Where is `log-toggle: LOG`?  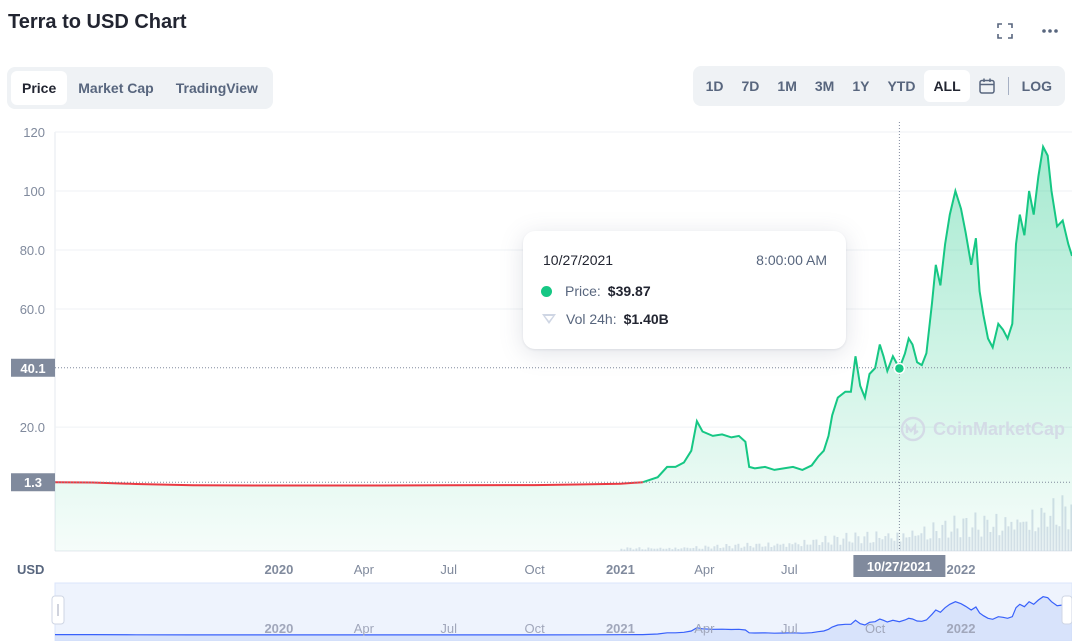
log-toggle: LOG is located at coordinates (1036, 86).